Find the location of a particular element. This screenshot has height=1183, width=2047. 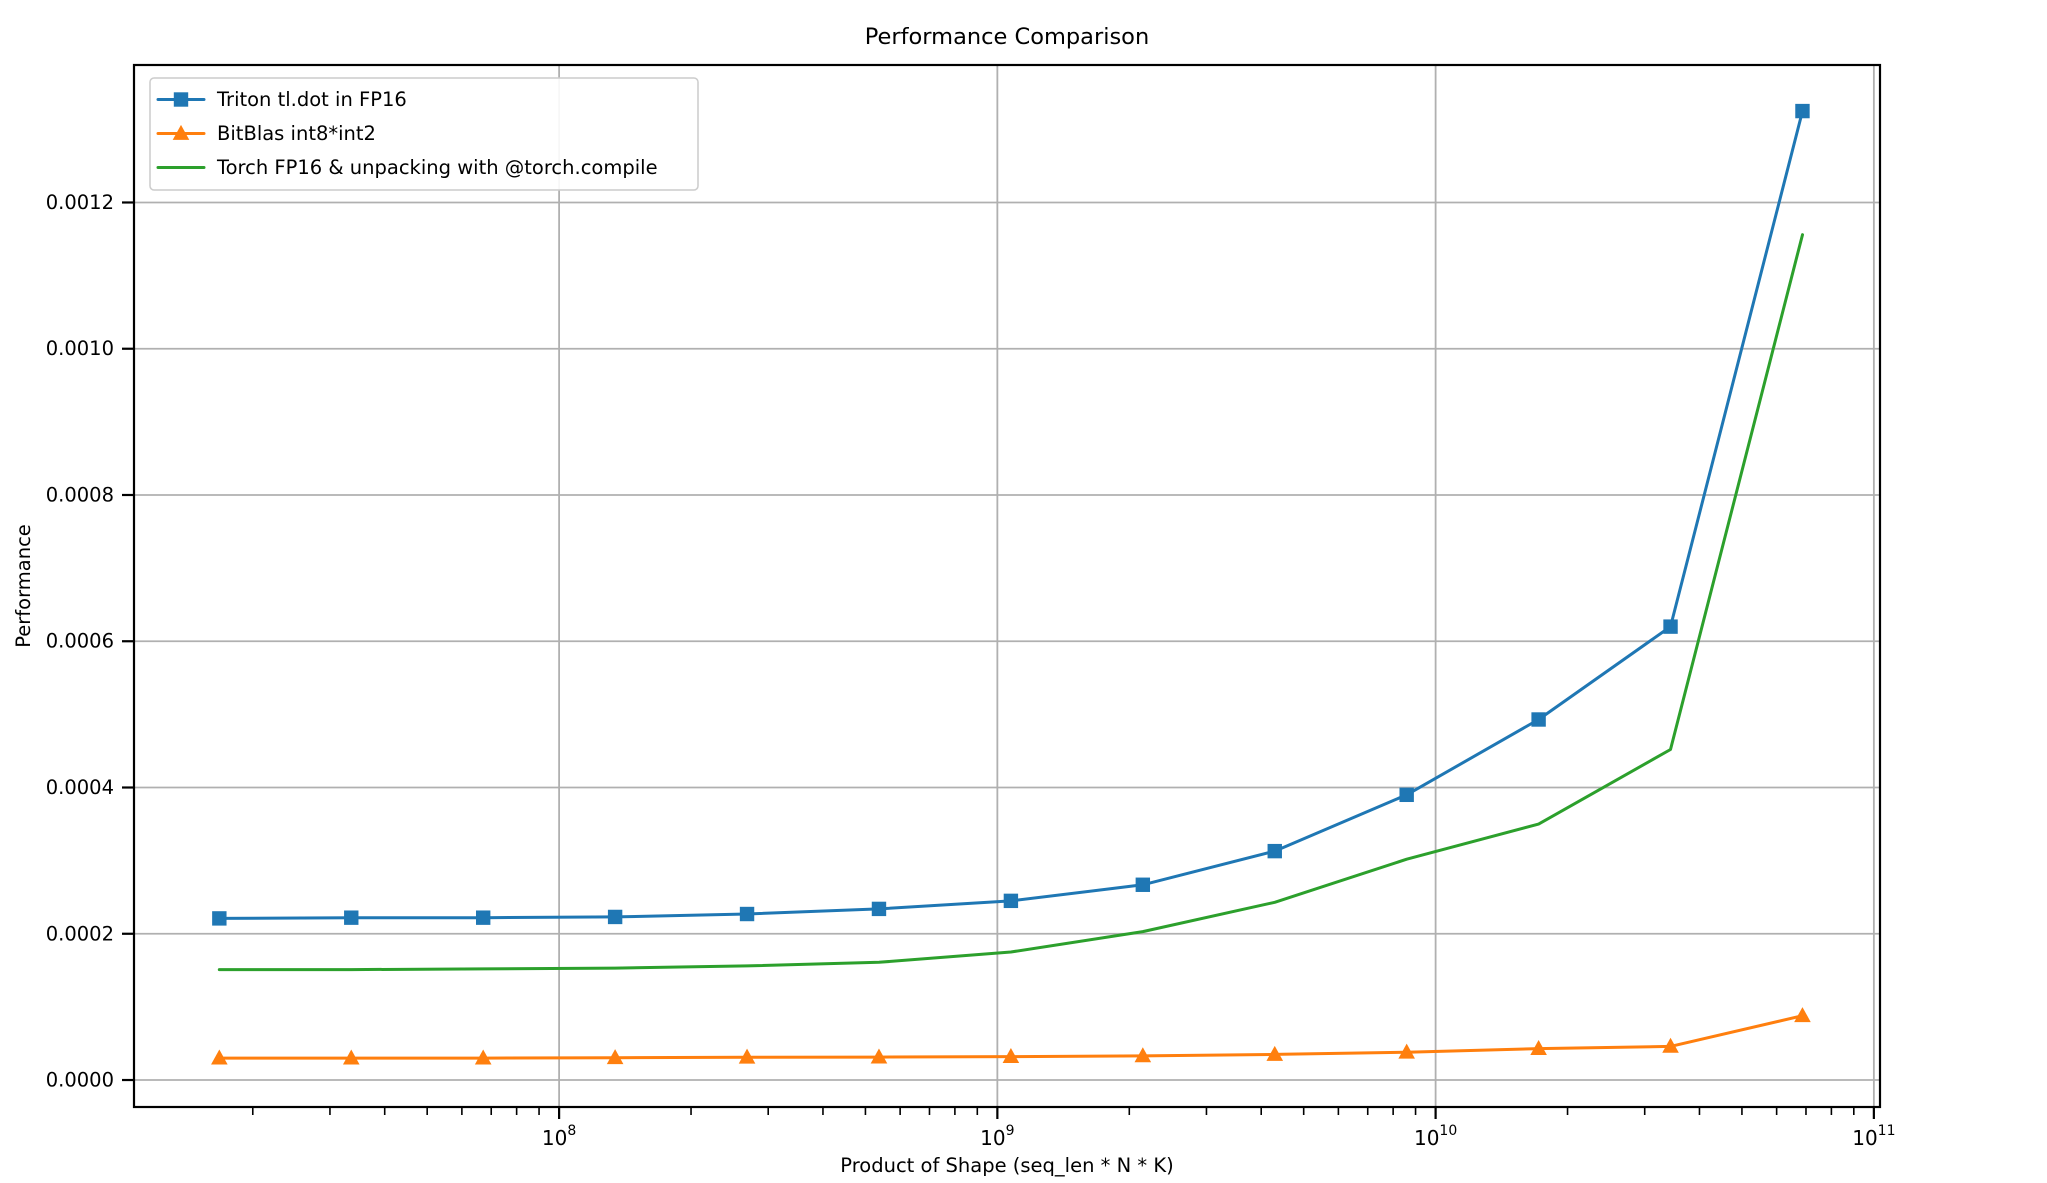

y-tick-label: 0.0002 is located at coordinates (80, 933).